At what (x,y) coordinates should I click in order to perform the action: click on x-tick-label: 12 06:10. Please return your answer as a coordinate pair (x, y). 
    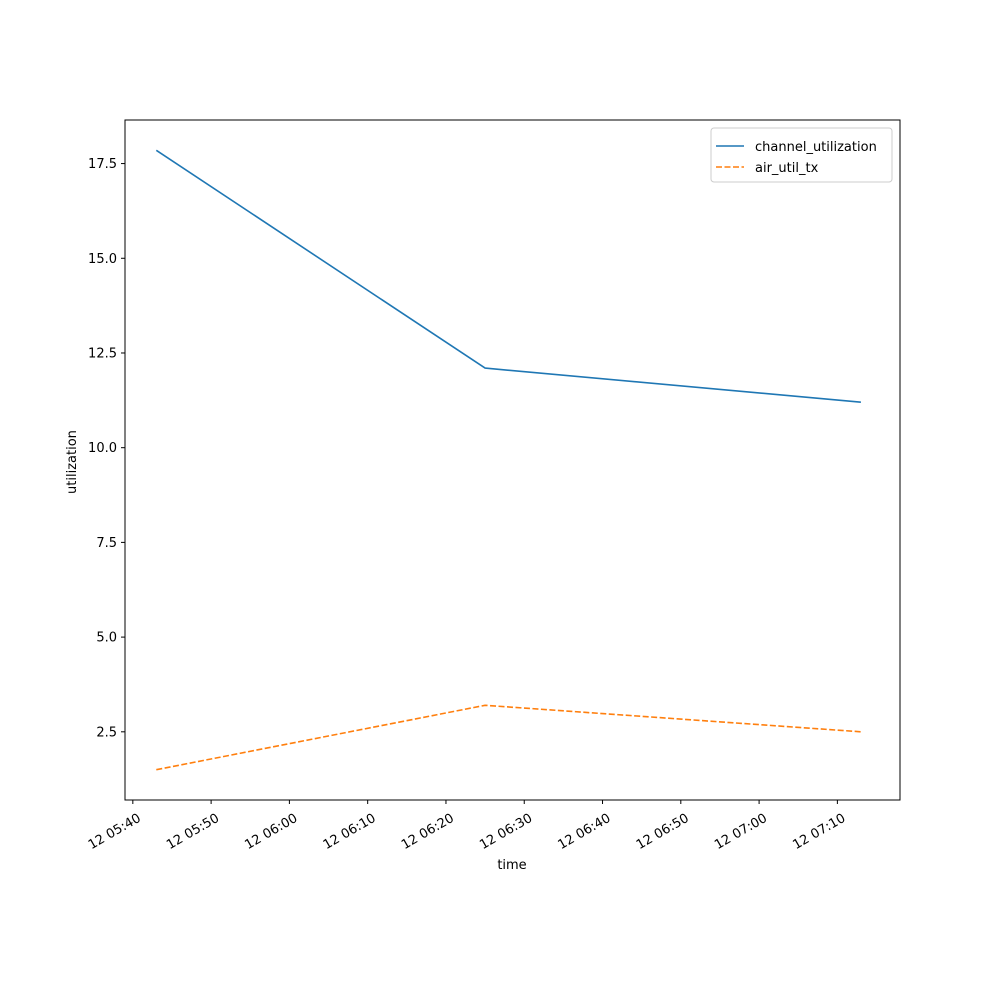
    Looking at the image, I should click on (350, 832).